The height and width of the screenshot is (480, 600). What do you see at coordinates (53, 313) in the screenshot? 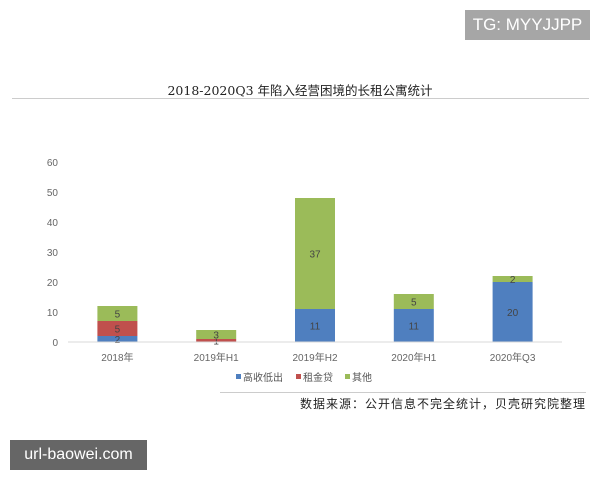
I see `y-tick-label: 10` at bounding box center [53, 313].